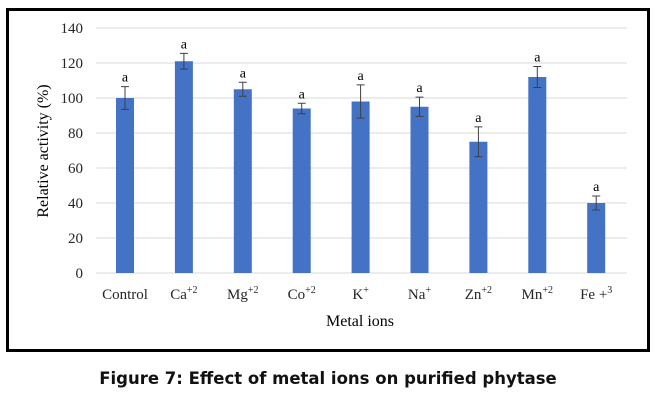 Image resolution: width=656 pixels, height=401 pixels. I want to click on y-tick-label: 0, so click(80, 274).